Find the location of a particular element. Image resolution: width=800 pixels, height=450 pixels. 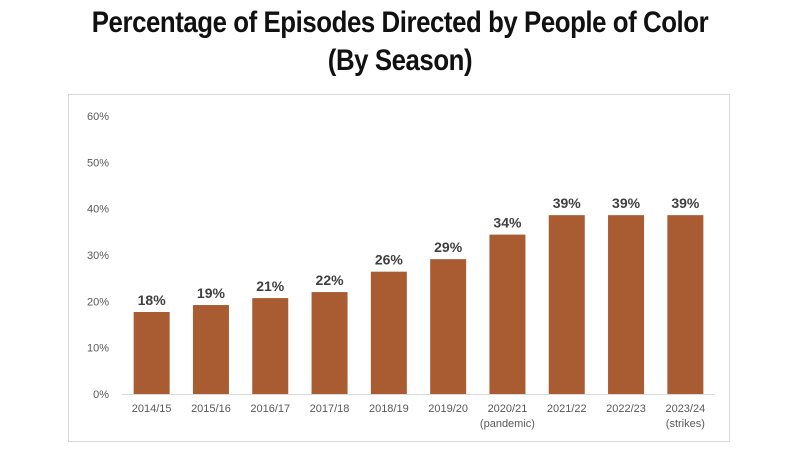

x-tick-label: 2015/16 is located at coordinates (211, 409).